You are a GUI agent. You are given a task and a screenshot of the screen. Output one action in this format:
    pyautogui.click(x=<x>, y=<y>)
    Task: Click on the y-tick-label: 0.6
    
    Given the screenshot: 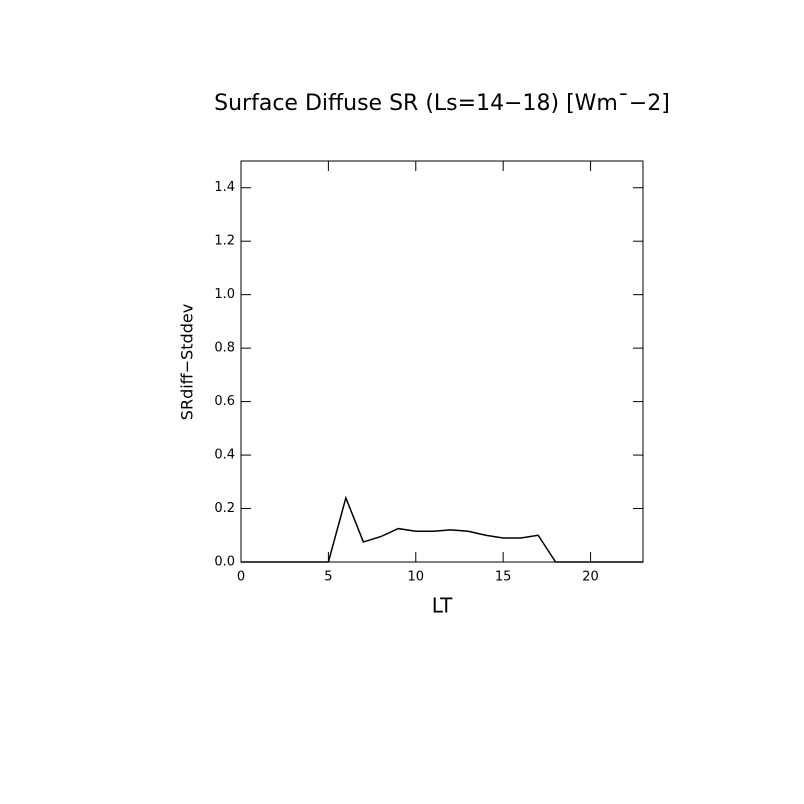 What is the action you would take?
    pyautogui.click(x=224, y=401)
    